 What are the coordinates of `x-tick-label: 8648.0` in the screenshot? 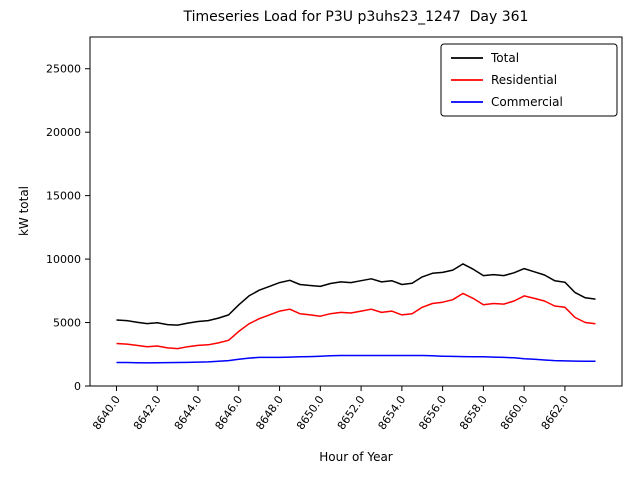 It's located at (269, 412).